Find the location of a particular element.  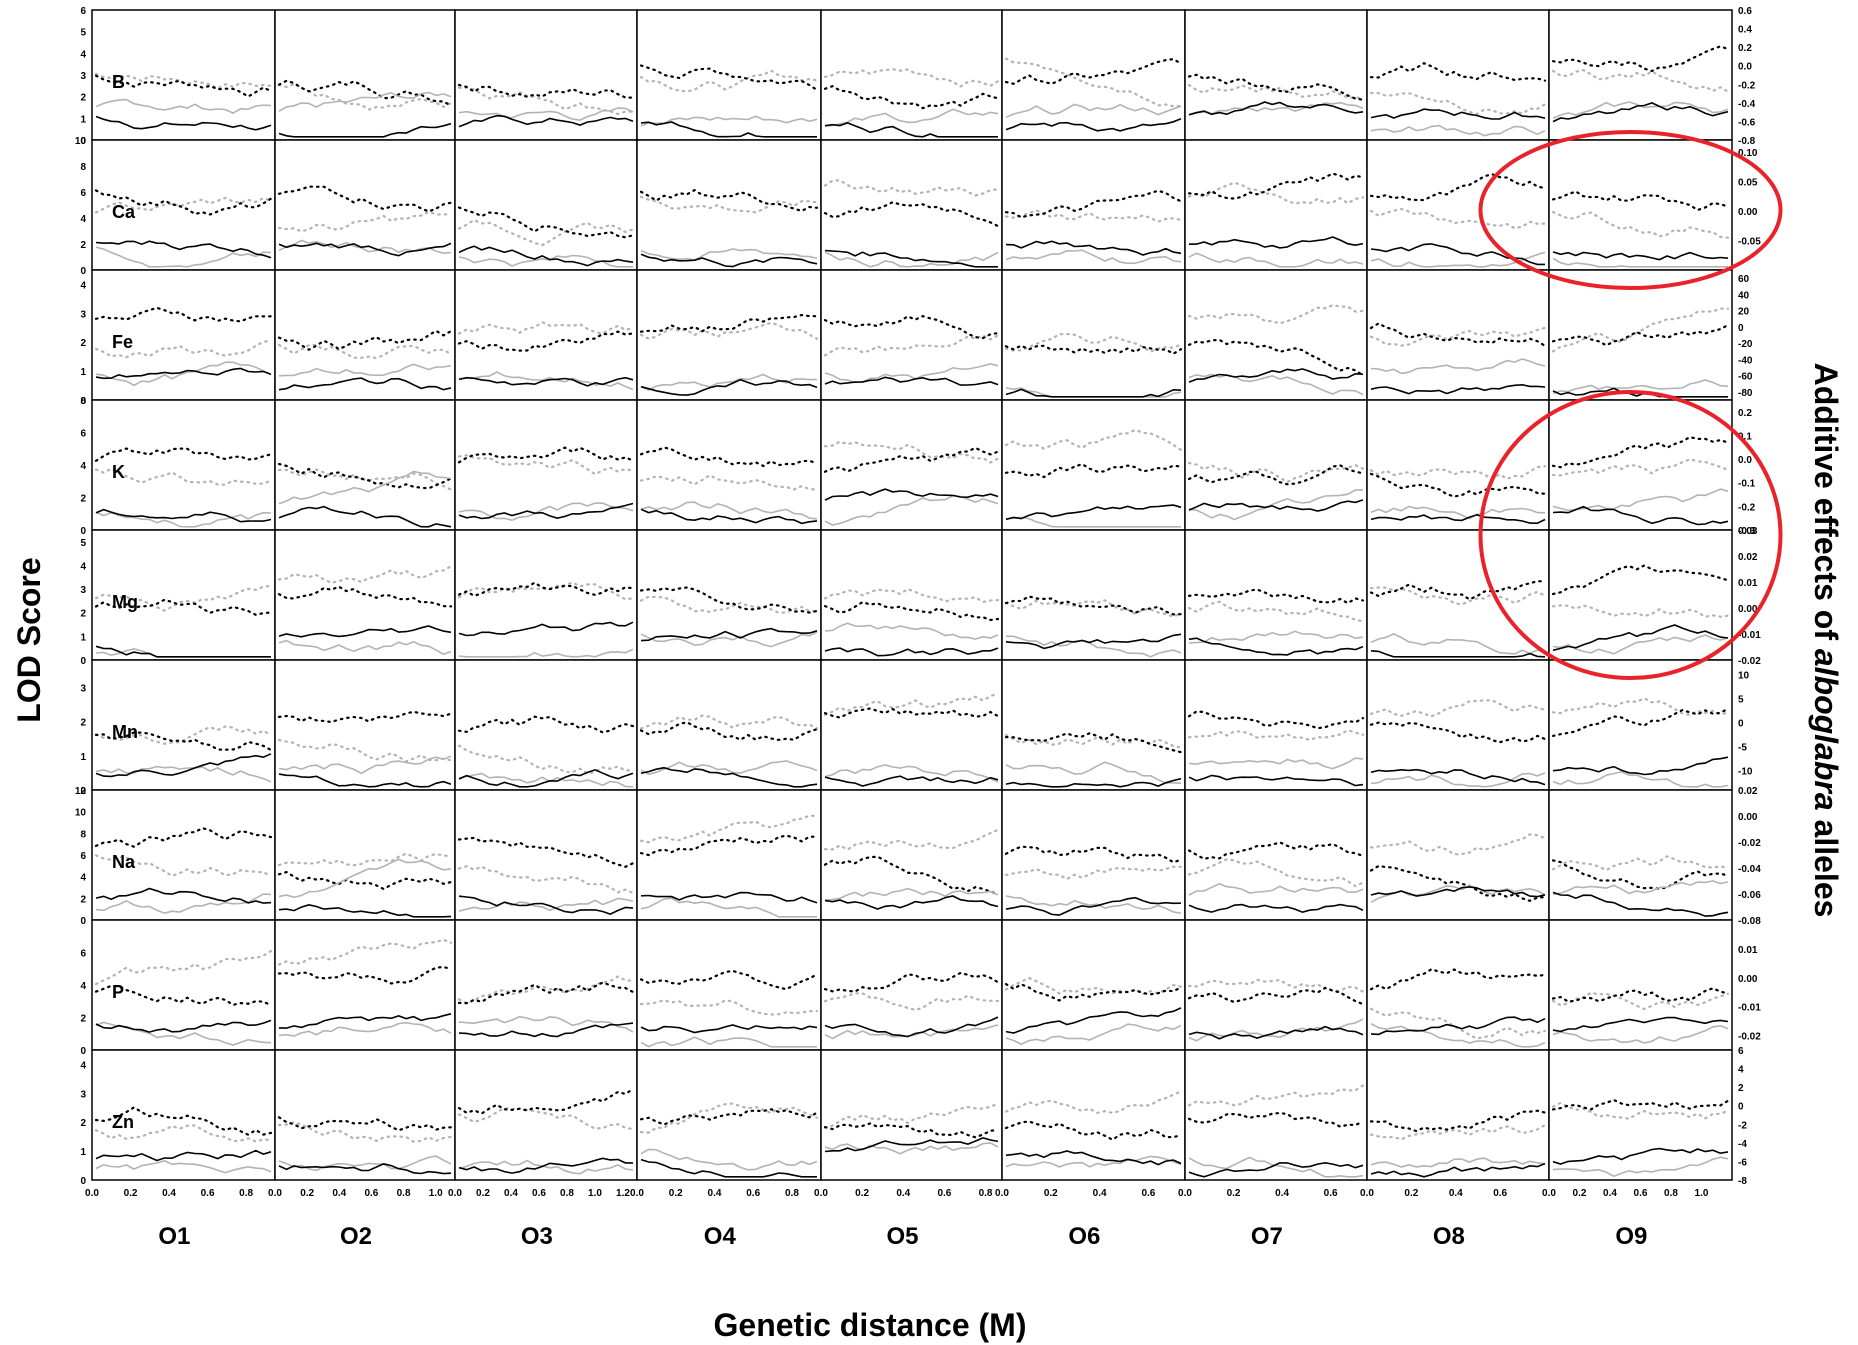

panel-Ca-O8 is located at coordinates (1458, 205).